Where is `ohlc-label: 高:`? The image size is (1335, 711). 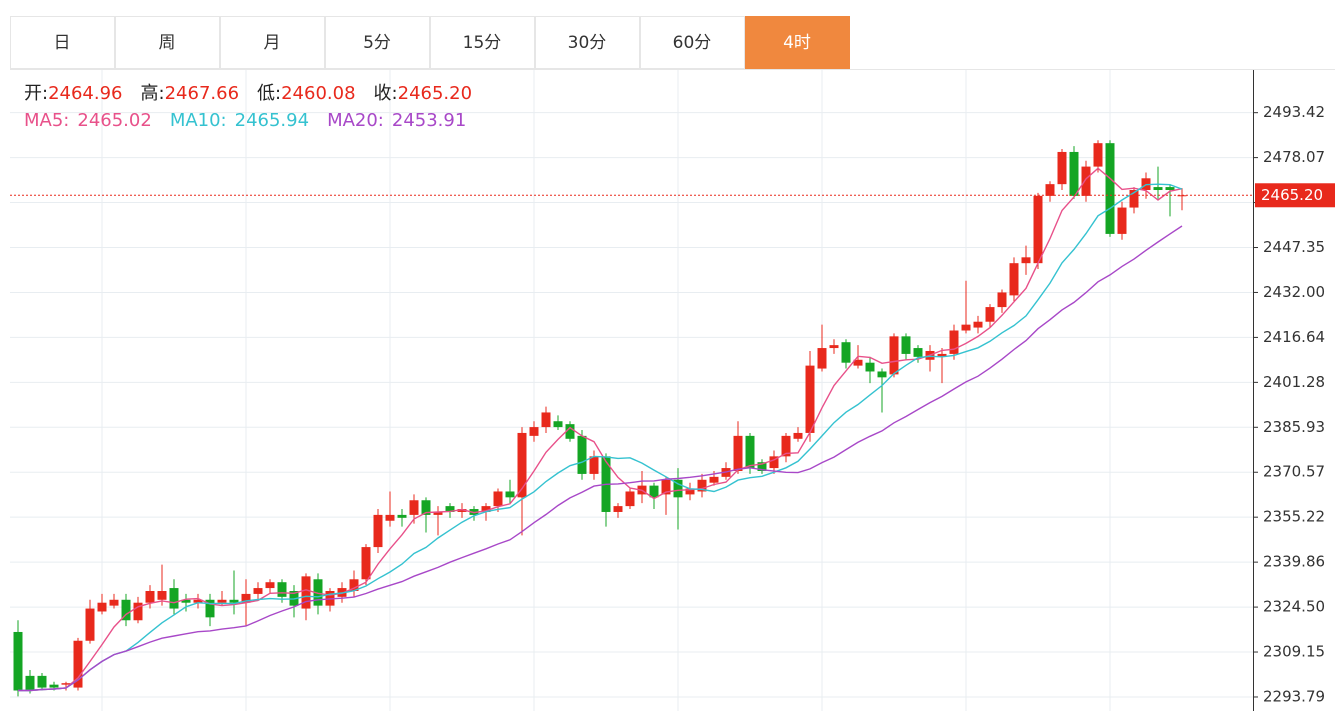
ohlc-label: 高: is located at coordinates (153, 93).